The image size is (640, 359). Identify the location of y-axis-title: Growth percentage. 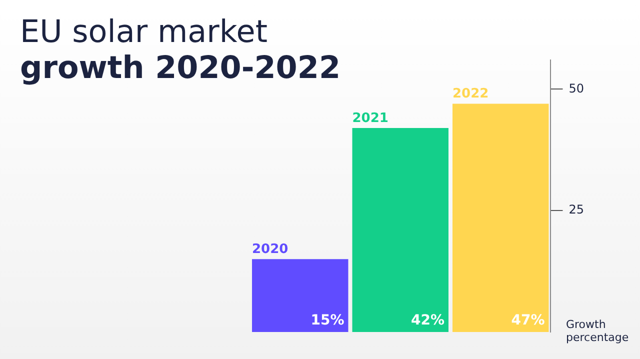
(598, 331).